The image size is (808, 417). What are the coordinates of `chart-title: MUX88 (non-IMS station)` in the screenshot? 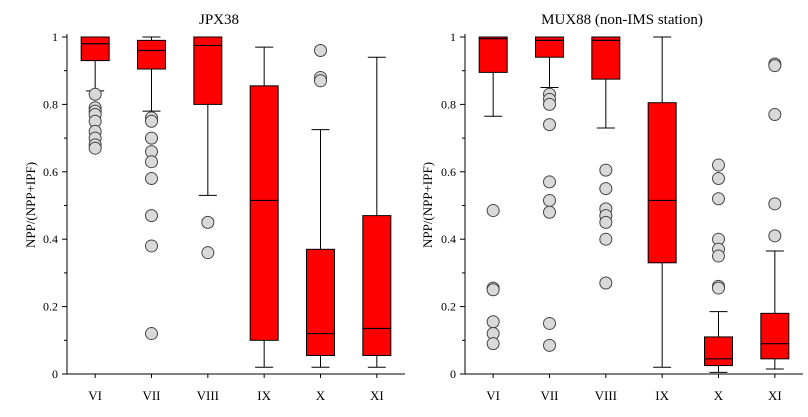 It's located at (622, 20).